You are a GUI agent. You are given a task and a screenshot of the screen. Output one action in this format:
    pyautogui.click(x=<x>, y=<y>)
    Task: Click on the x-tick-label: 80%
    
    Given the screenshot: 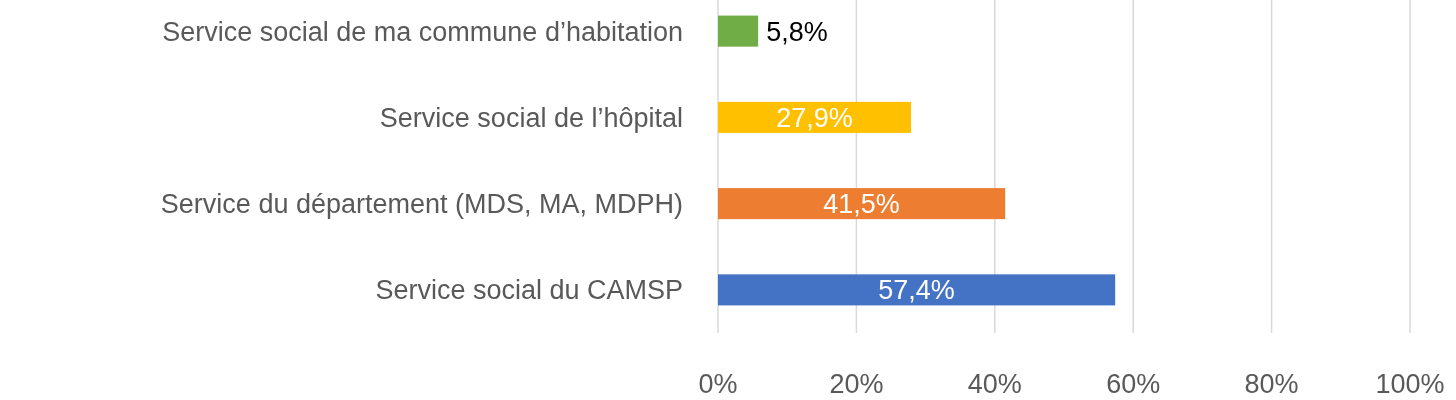 What is the action you would take?
    pyautogui.click(x=1271, y=384)
    